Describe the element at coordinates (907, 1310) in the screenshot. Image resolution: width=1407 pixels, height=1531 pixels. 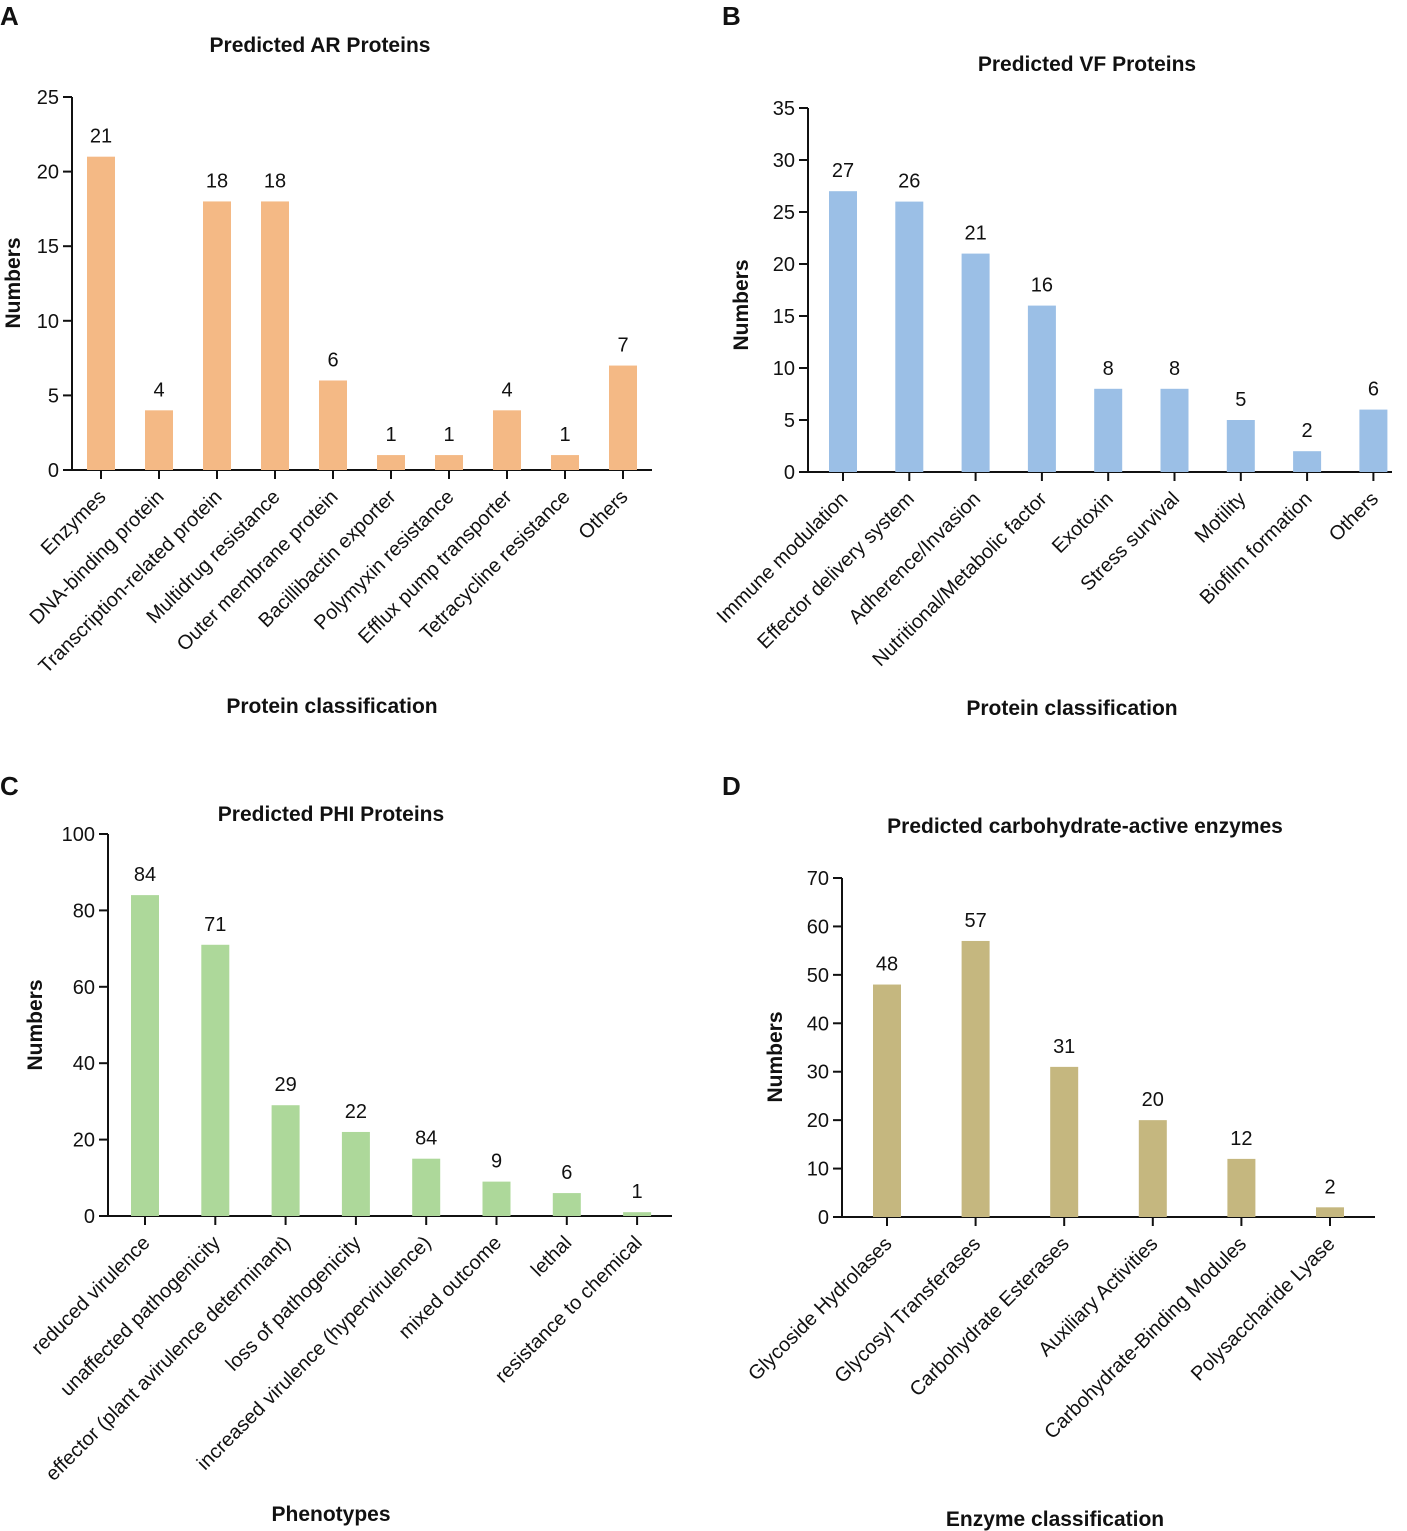
I see `category-label: Glycosyl Transferases` at that location.